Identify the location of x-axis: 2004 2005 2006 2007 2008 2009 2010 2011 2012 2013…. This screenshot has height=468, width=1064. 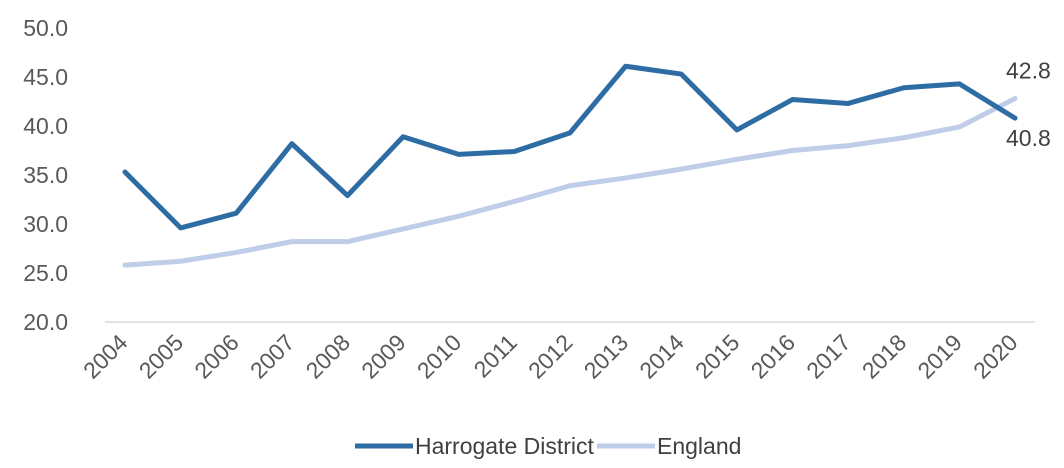
(550, 356).